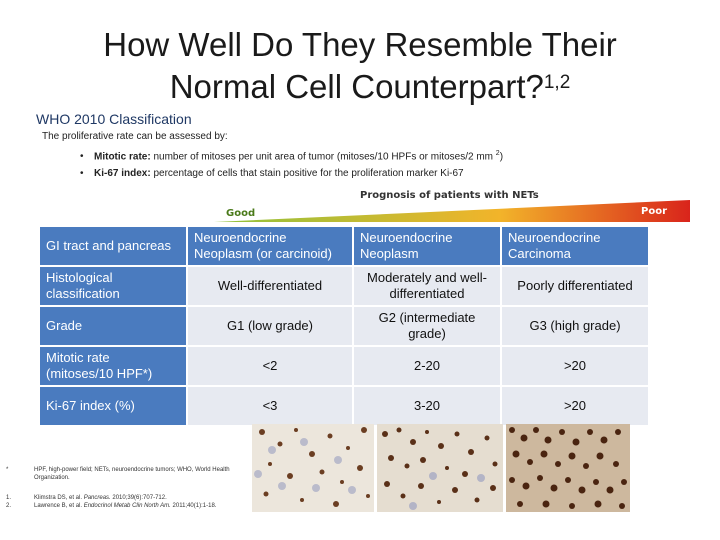  Describe the element at coordinates (241, 213) in the screenshot. I see `prognosis-good-label: Good` at that location.